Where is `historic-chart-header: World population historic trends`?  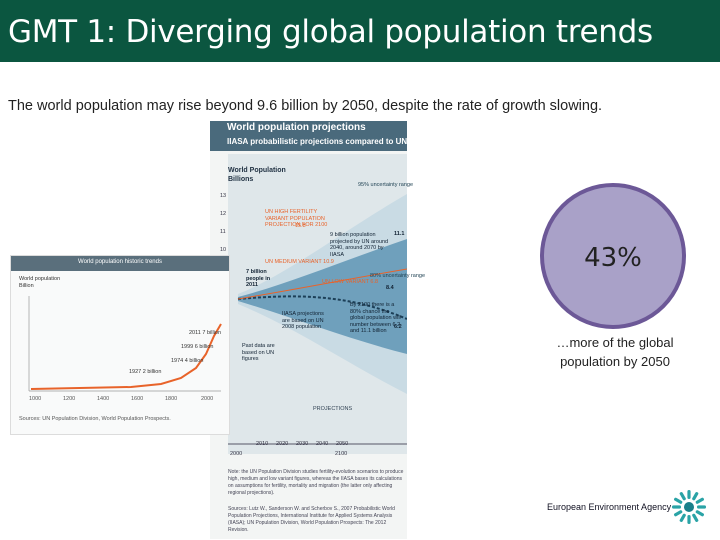
historic-chart-header: World population historic trends is located at coordinates (120, 263).